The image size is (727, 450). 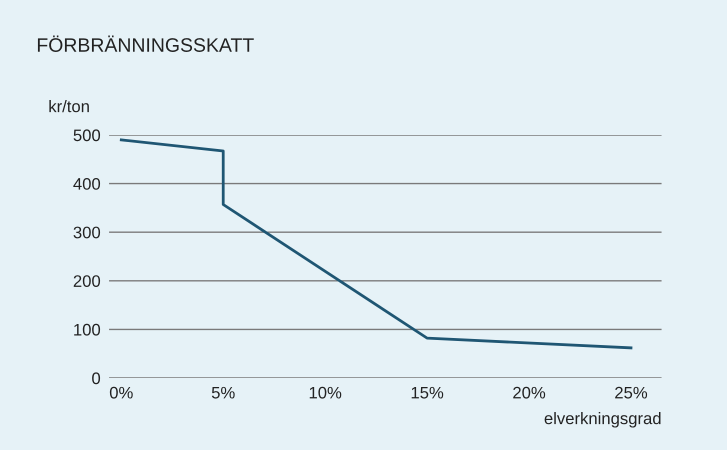 What do you see at coordinates (223, 392) in the screenshot?
I see `x-tick-label: 5%` at bounding box center [223, 392].